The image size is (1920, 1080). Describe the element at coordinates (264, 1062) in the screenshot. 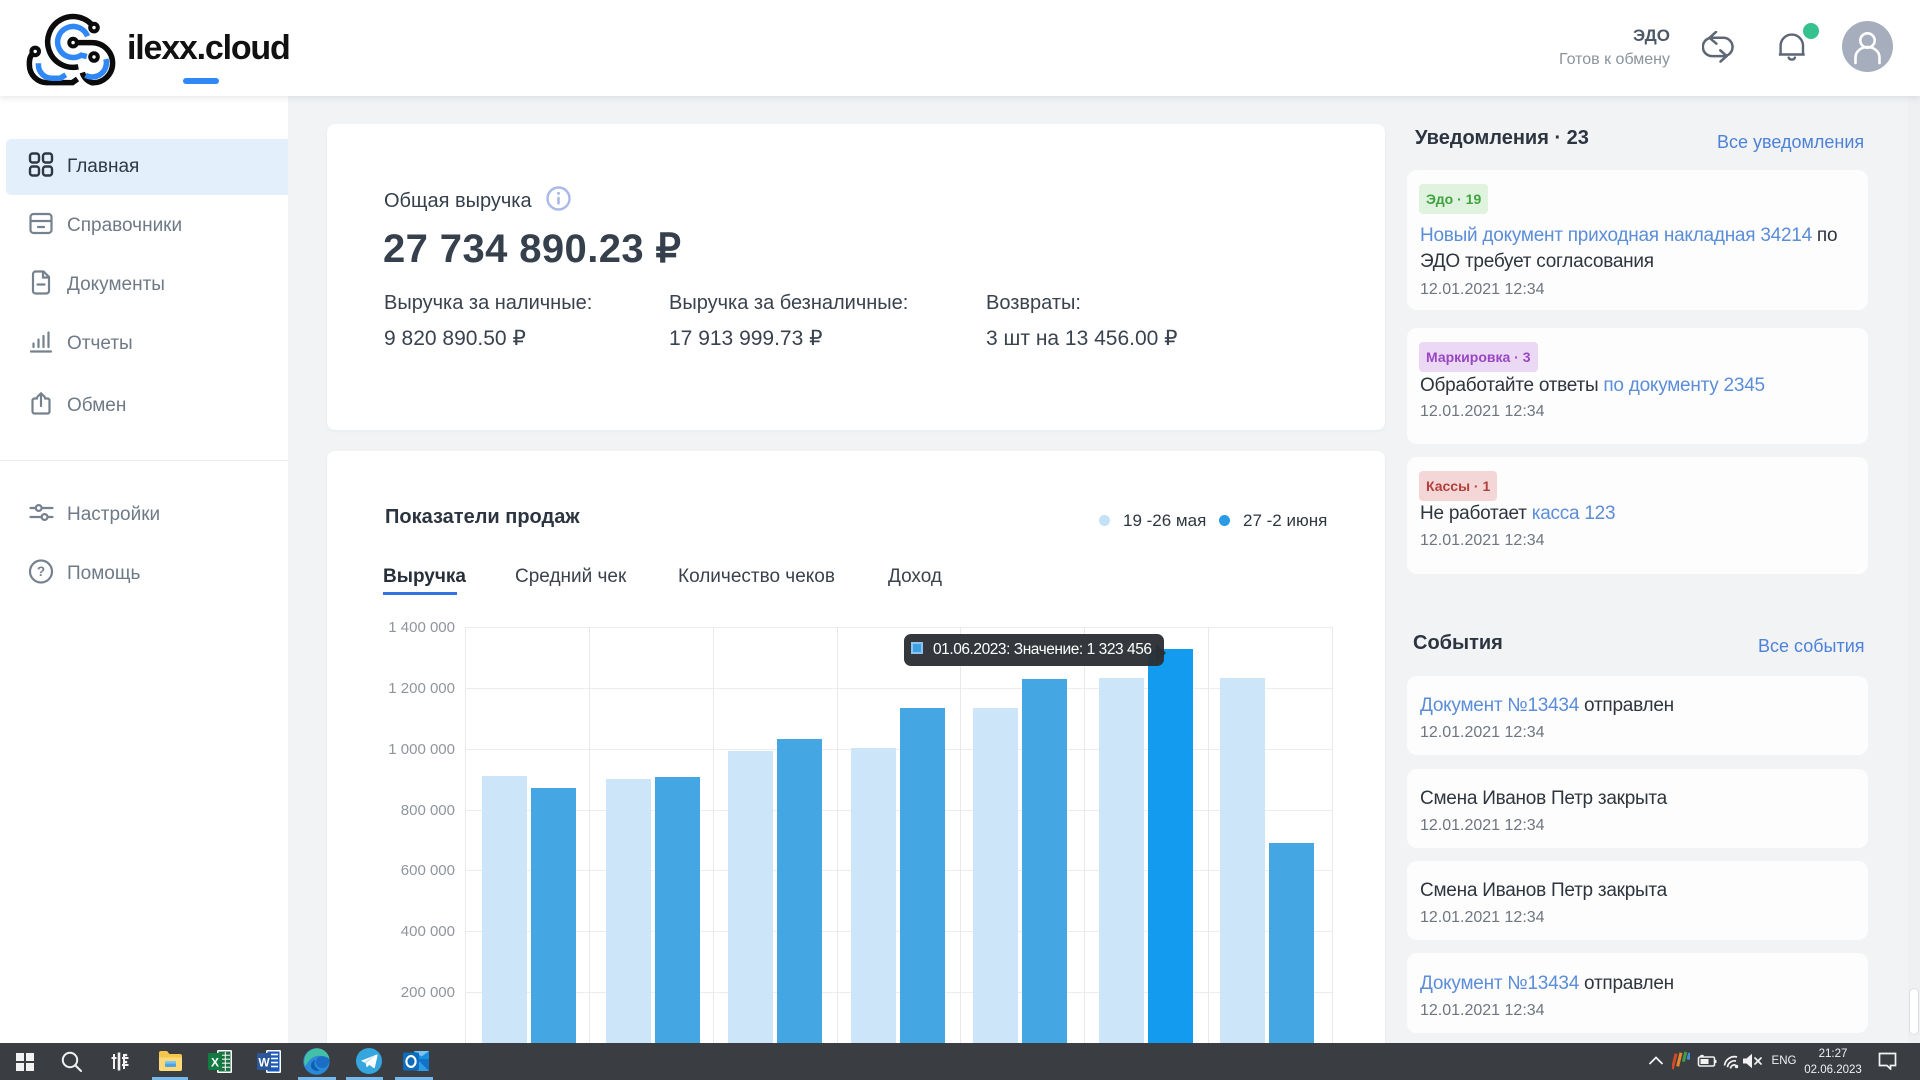

I see `svg-text: W` at that location.